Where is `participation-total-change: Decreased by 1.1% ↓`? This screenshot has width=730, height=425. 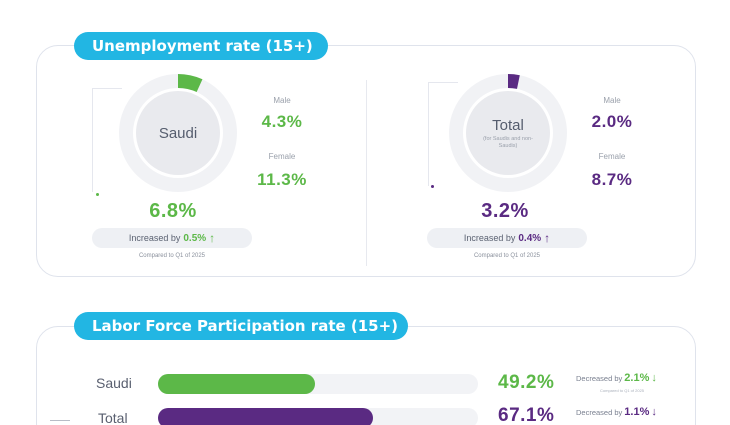
participation-total-change: Decreased by 1.1% ↓ is located at coordinates (616, 412).